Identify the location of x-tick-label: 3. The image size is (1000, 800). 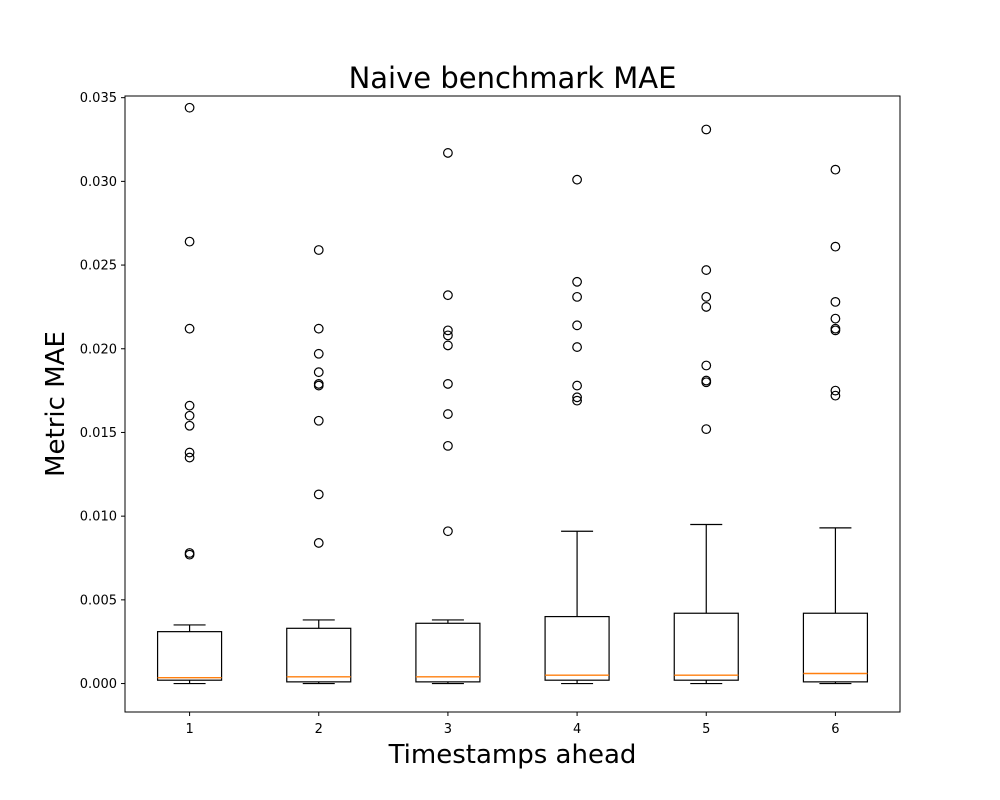
(448, 729).